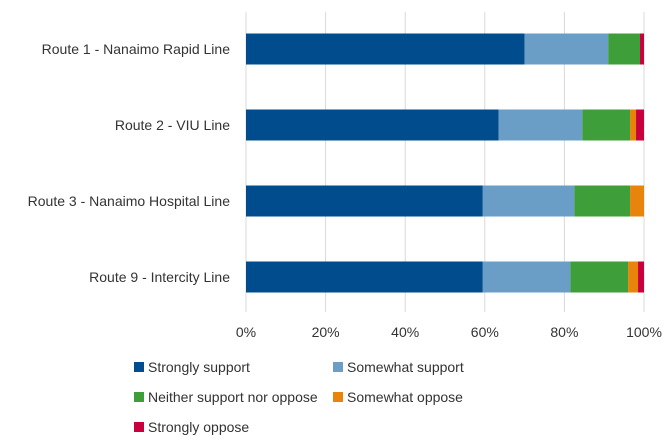  What do you see at coordinates (159, 277) in the screenshot?
I see `category-label: Route 9 - Intercity Line` at bounding box center [159, 277].